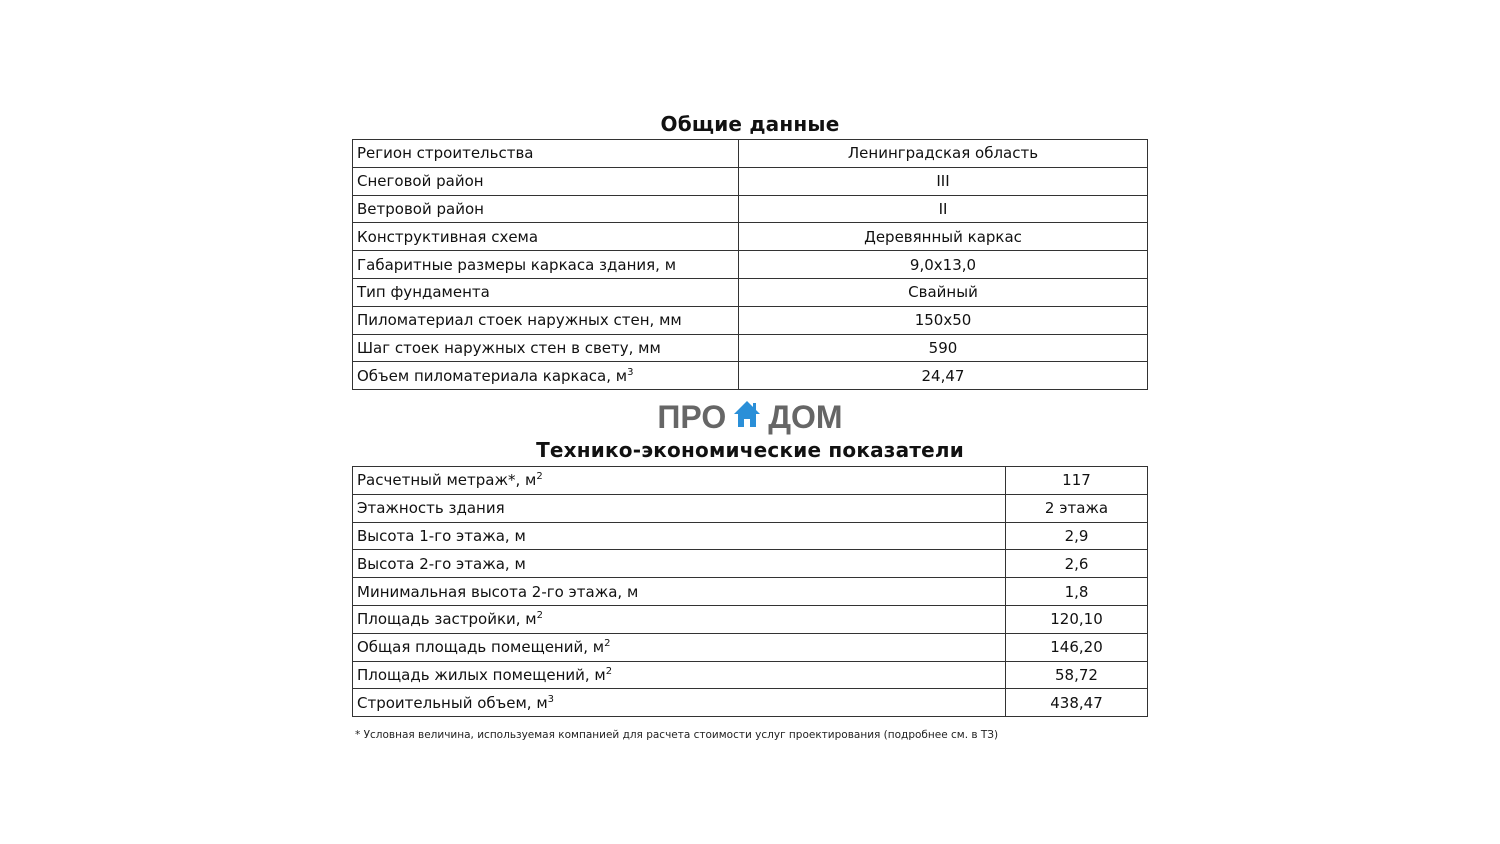 The height and width of the screenshot is (844, 1500). What do you see at coordinates (943, 264) in the screenshot?
I see `row-value: 9,0х13,0` at bounding box center [943, 264].